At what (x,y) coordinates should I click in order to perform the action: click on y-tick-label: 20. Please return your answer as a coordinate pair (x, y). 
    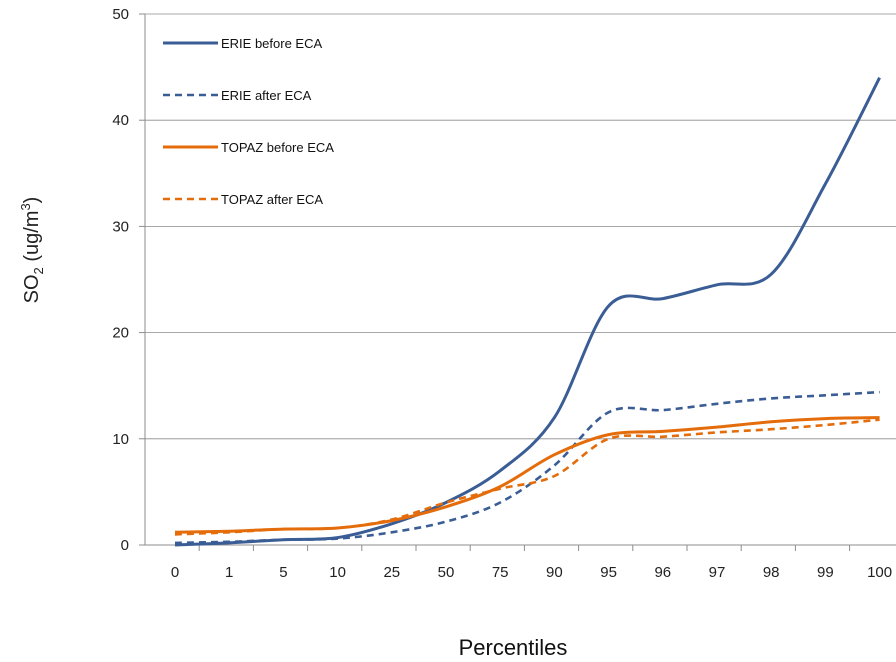
    Looking at the image, I should click on (120, 333).